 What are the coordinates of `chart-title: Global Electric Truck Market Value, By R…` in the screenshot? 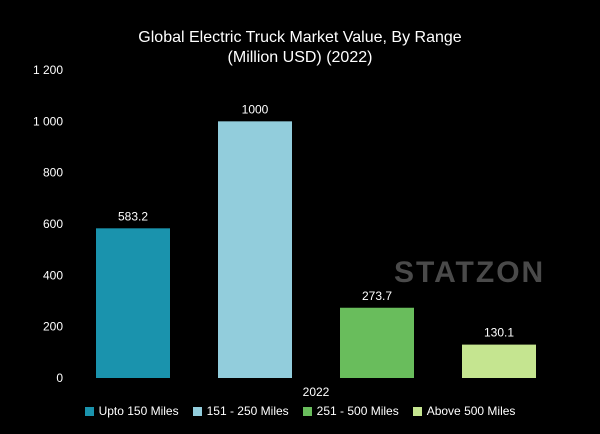 It's located at (300, 48).